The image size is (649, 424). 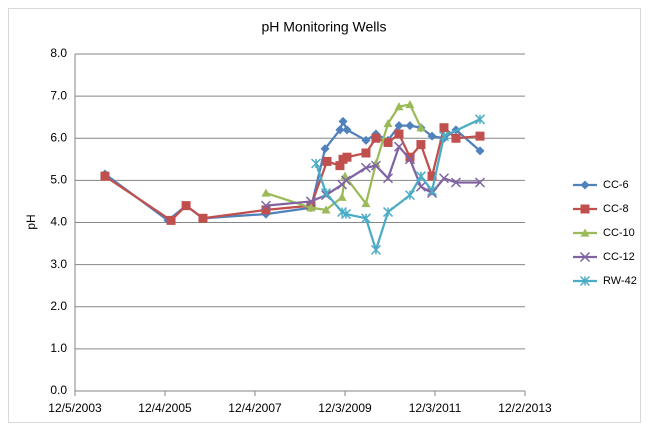 What do you see at coordinates (58, 53) in the screenshot?
I see `y-tick-label: 8.0` at bounding box center [58, 53].